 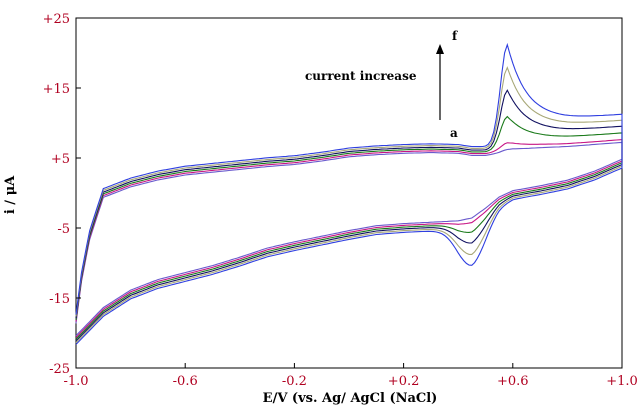 I want to click on y-tick-label: -5, so click(x=63, y=229).